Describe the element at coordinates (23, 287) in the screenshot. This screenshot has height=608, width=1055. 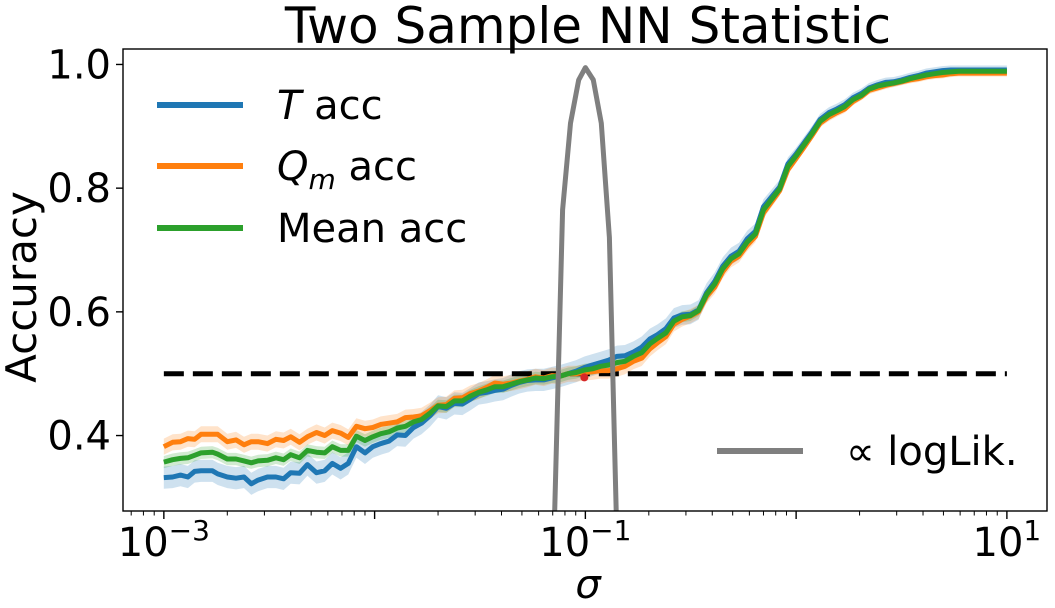
I see `y-axis-label: Accuracy` at that location.